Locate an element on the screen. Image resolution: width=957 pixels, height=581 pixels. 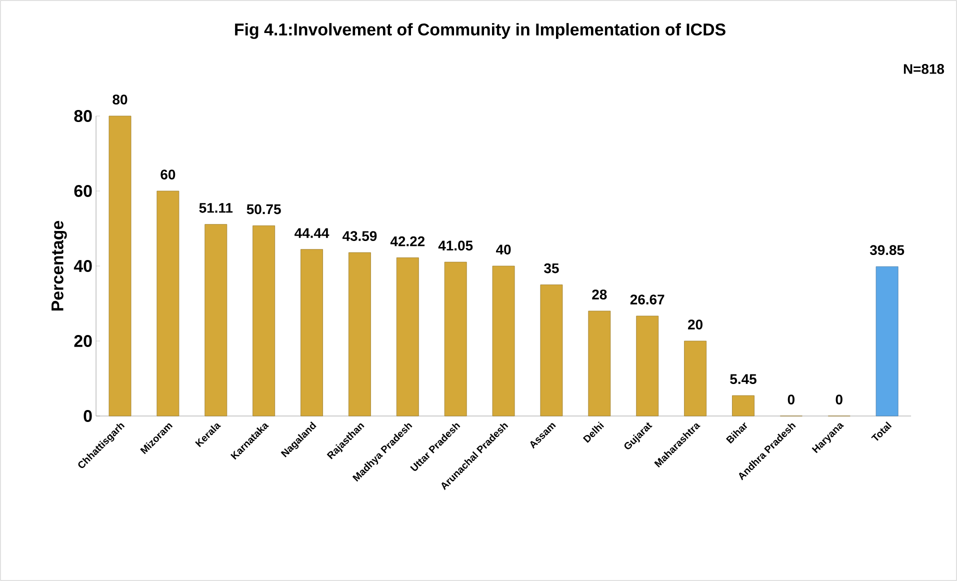
data-label: 41.05 is located at coordinates (455, 245).